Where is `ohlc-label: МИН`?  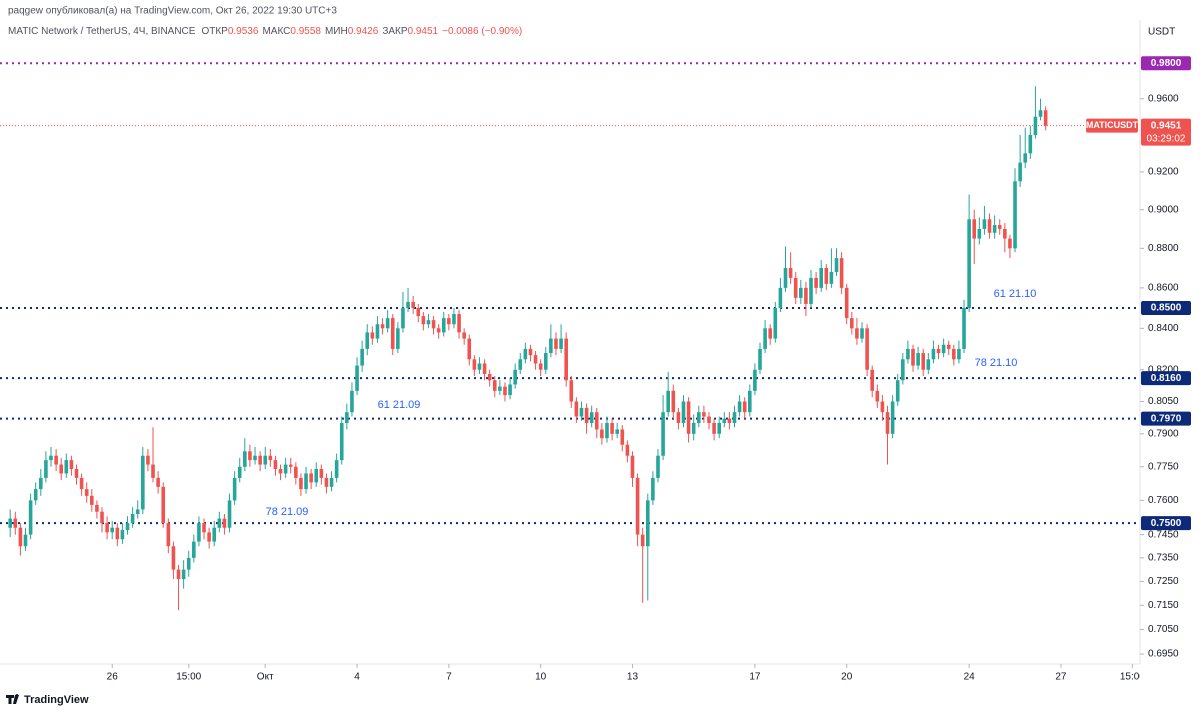 ohlc-label: МИН is located at coordinates (336, 31).